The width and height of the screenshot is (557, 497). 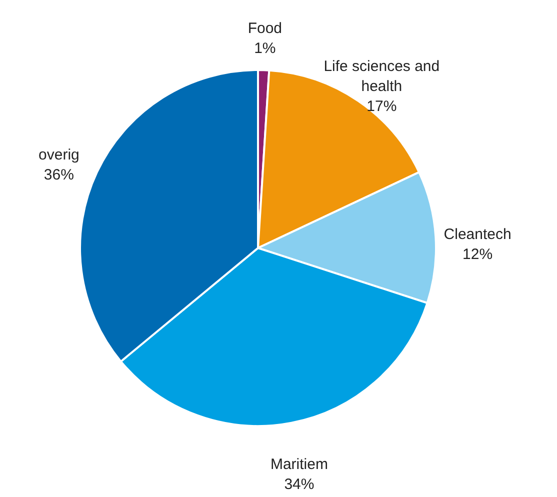 What do you see at coordinates (382, 77) in the screenshot?
I see `slice-label: Life sciences and health` at bounding box center [382, 77].